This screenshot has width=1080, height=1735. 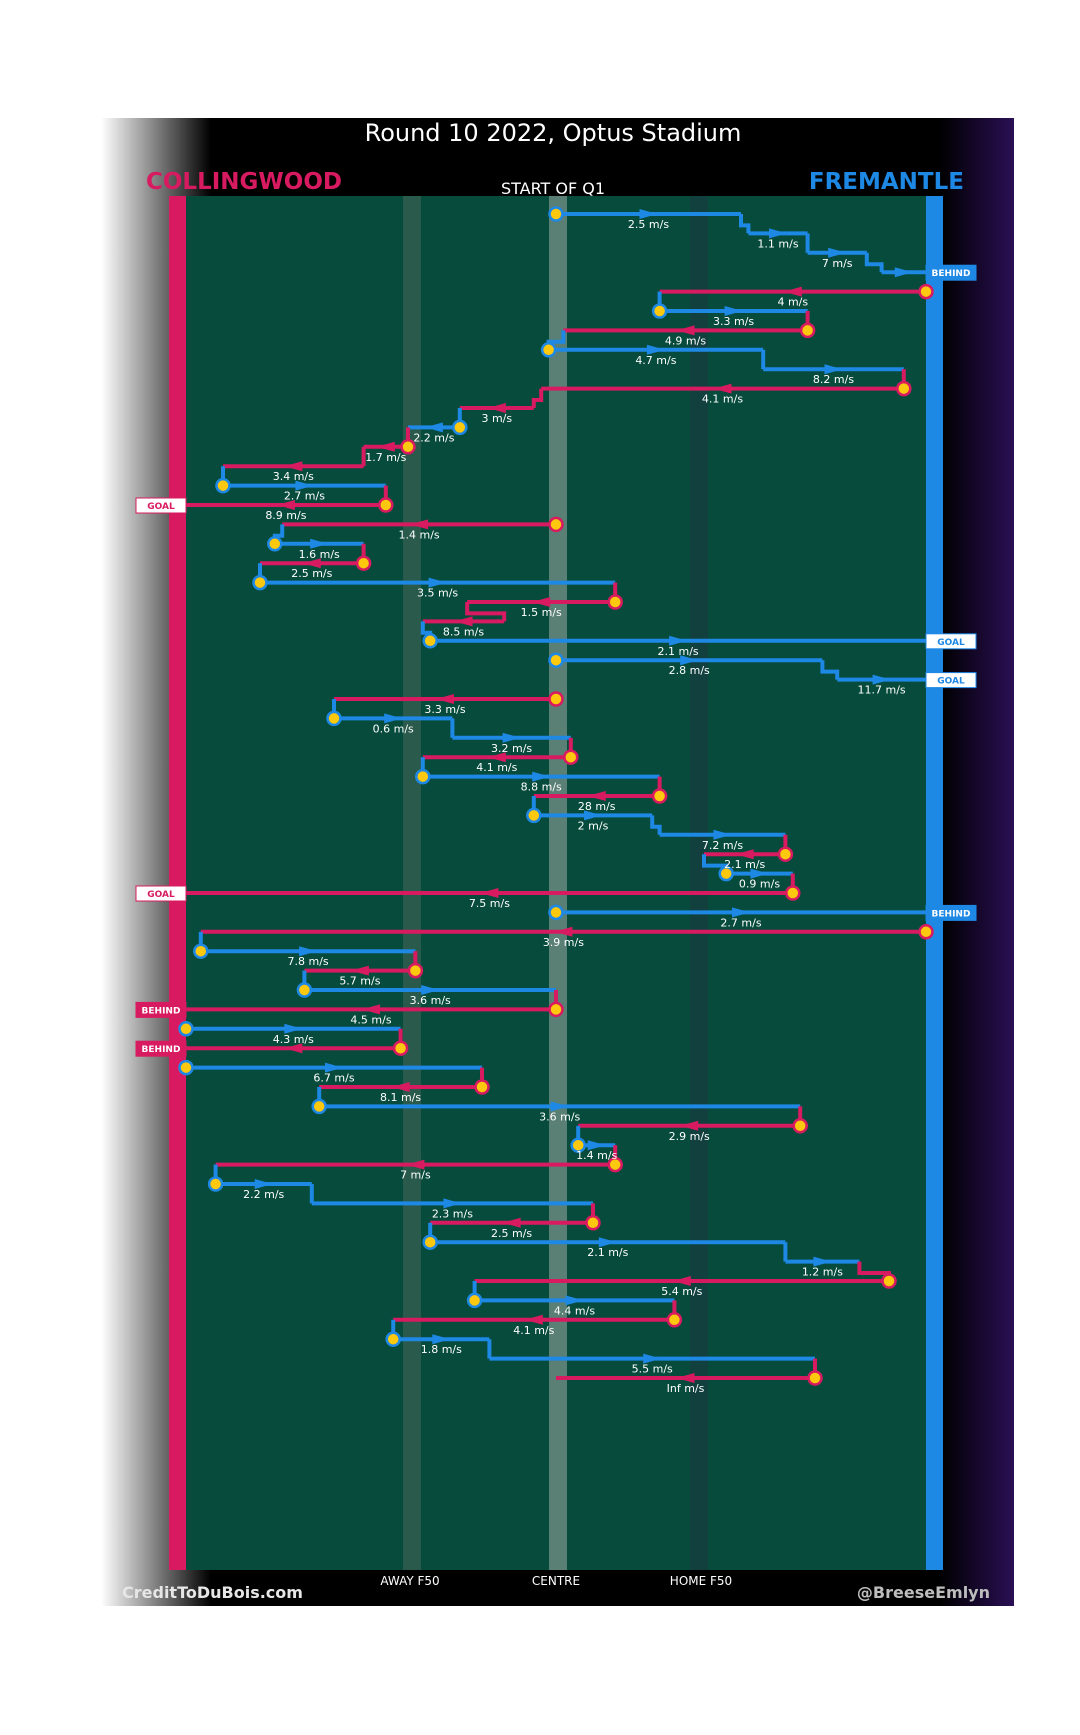 What do you see at coordinates (655, 360) in the screenshot?
I see `speed-label-7: 4.7 m/s` at bounding box center [655, 360].